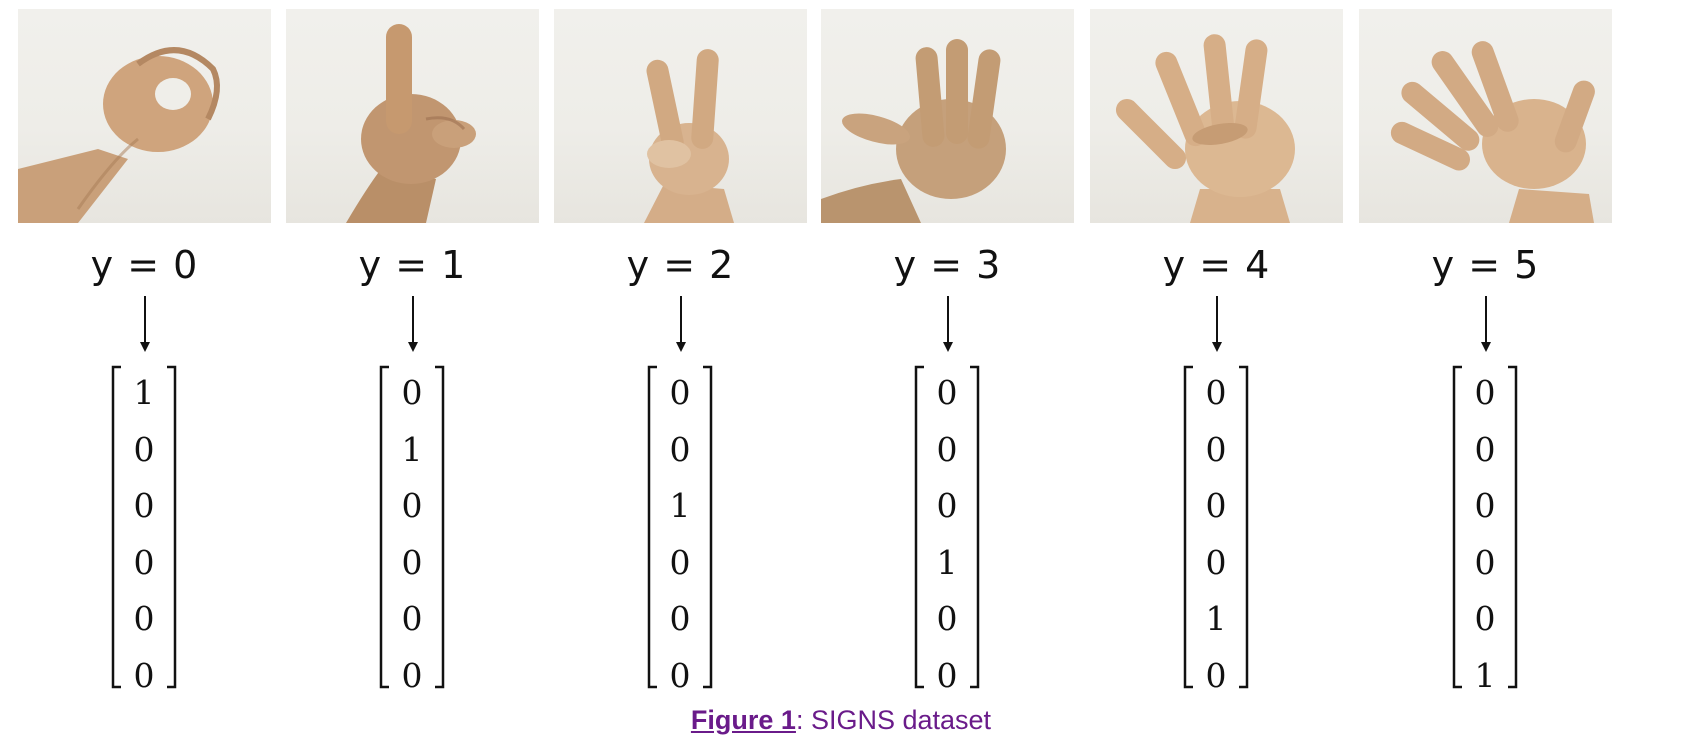 The image size is (1682, 742). I want to click on sign-panel-0: y = 0 1 0 0 0 0 0, so click(144, 350).